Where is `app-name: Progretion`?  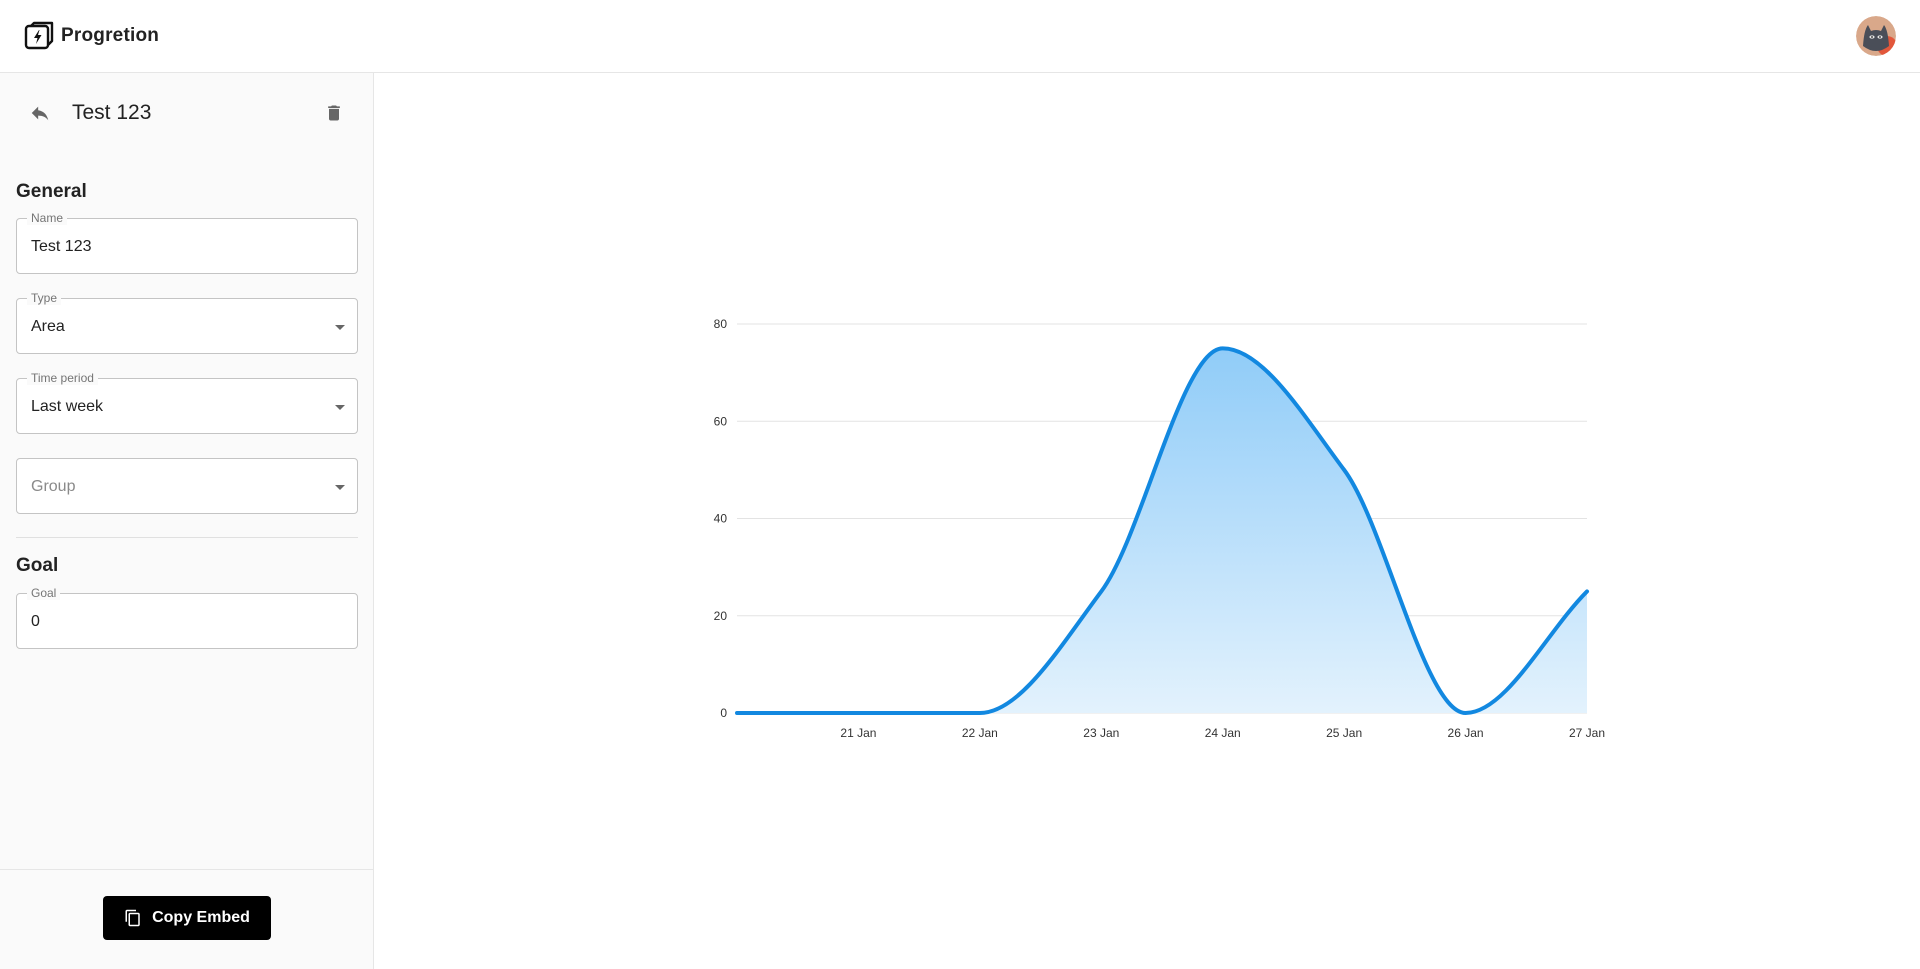 app-name: Progretion is located at coordinates (110, 35).